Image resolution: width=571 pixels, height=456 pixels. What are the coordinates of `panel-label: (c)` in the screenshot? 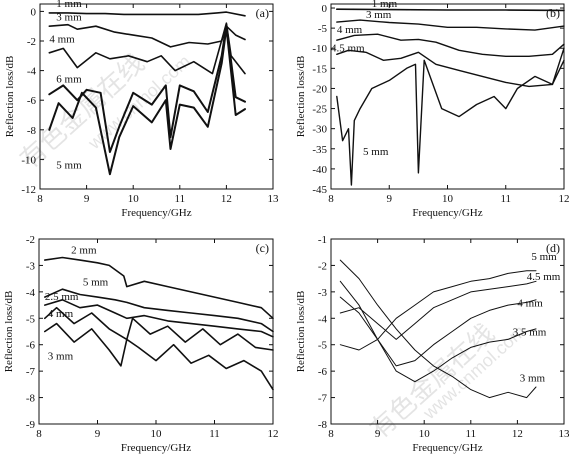 It's located at (262, 248).